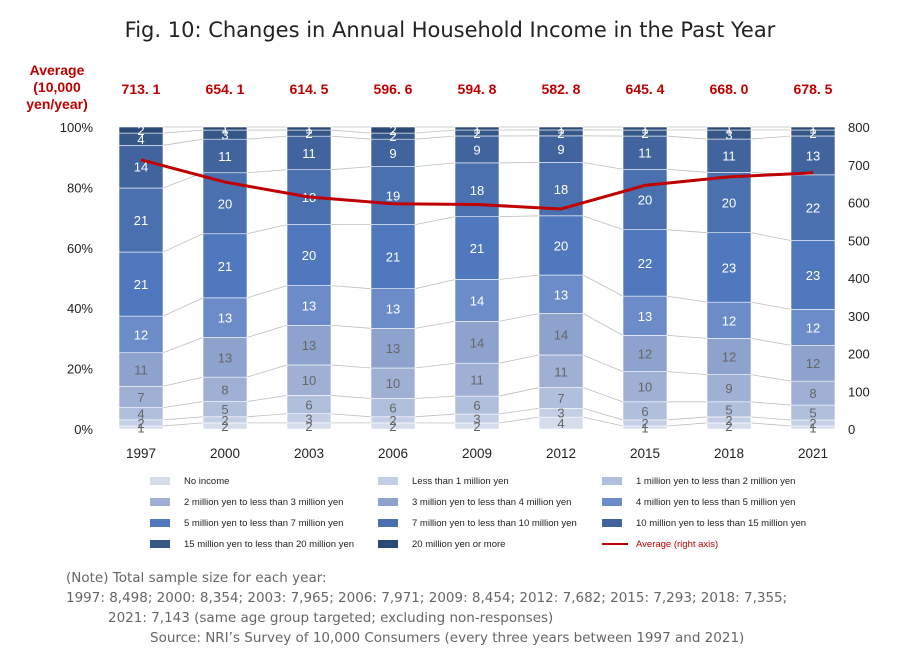 The height and width of the screenshot is (670, 900). What do you see at coordinates (80, 248) in the screenshot?
I see `y-left-tick-label: 60%` at bounding box center [80, 248].